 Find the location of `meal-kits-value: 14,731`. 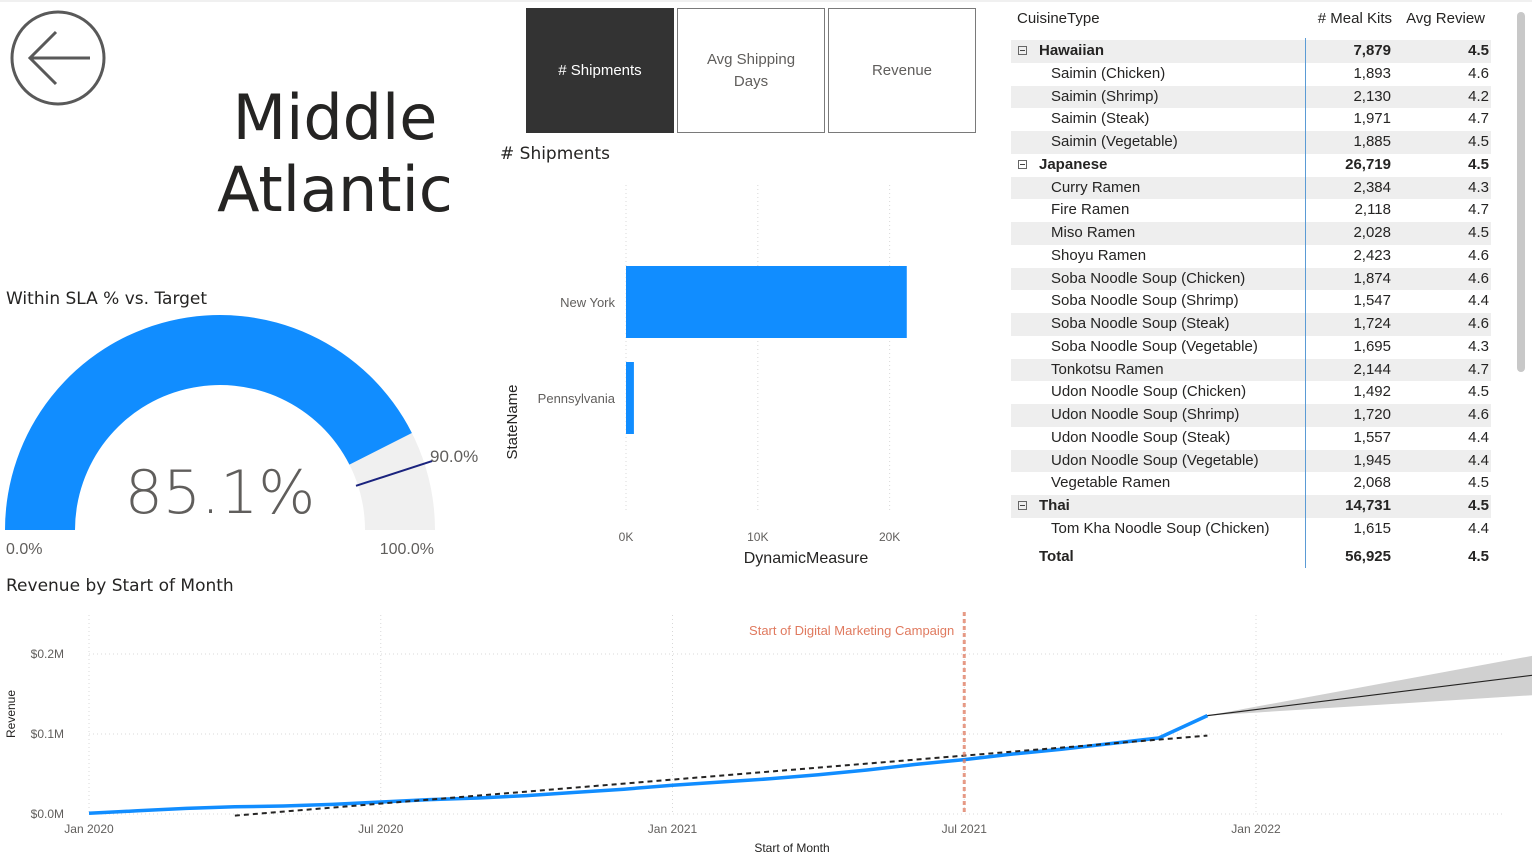

meal-kits-value: 14,731 is located at coordinates (1368, 505).